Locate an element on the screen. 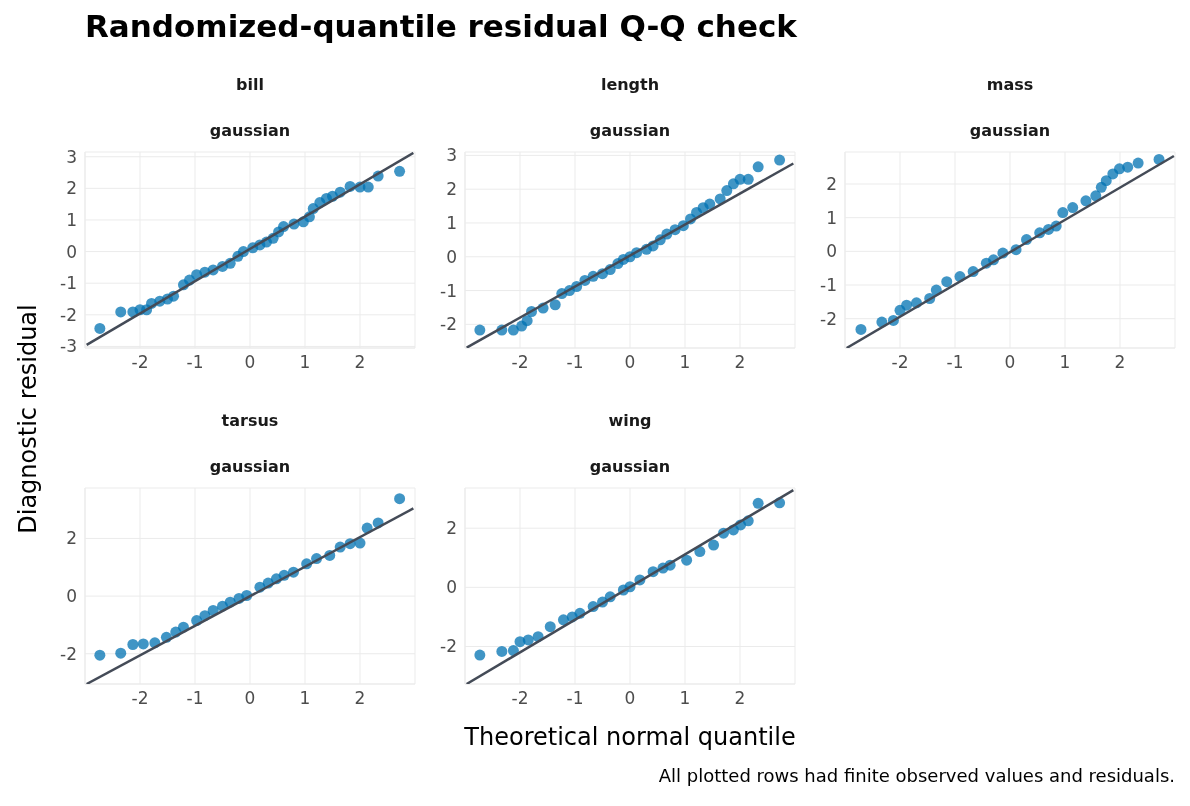 The width and height of the screenshot is (1190, 806). text: Theoretical normal quantile is located at coordinates (630, 737).